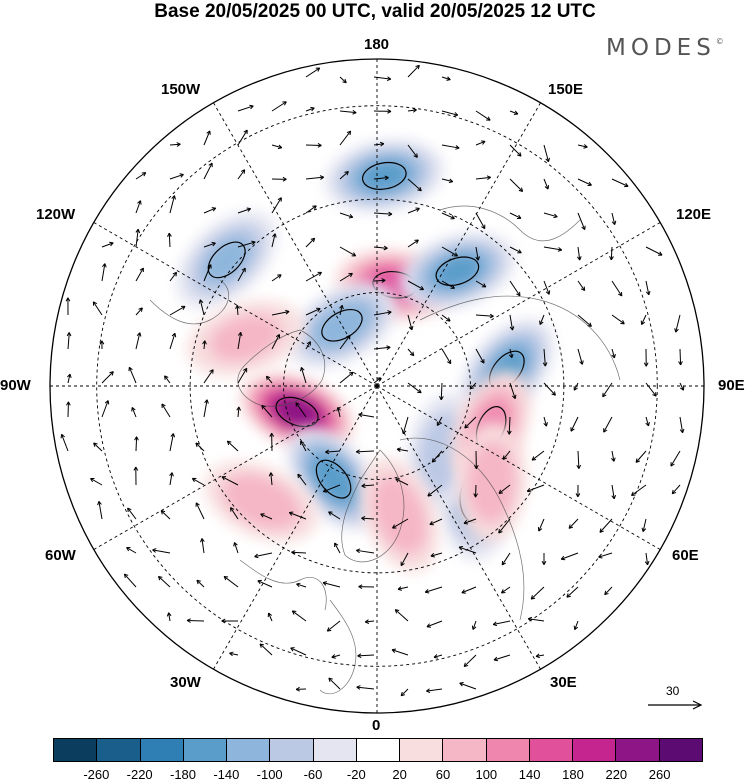 This screenshot has height=783, width=750. What do you see at coordinates (377, 44) in the screenshot?
I see `lon-label-180: 180` at bounding box center [377, 44].